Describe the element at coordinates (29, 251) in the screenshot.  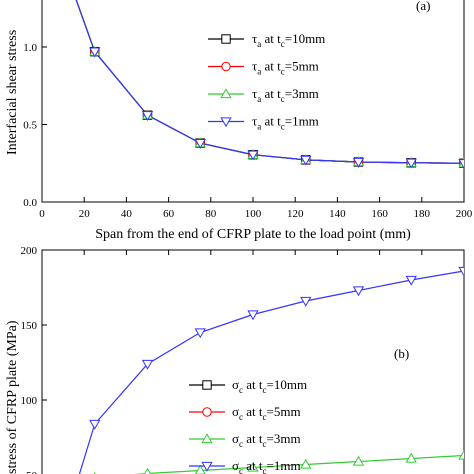
I see `panel-b-ytick-label: 200` at that location.